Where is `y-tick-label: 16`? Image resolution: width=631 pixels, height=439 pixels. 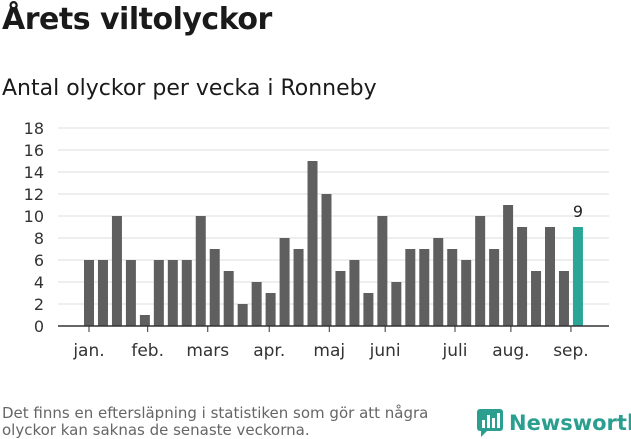 y-tick-label: 16 is located at coordinates (34, 150).